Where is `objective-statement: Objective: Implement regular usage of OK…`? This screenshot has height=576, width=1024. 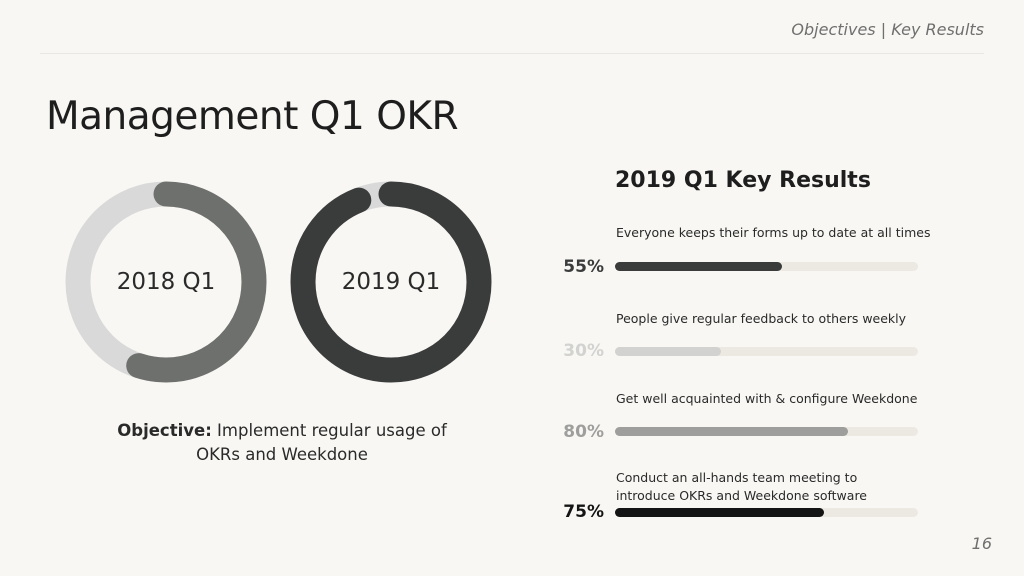
objective-statement: Objective: Implement regular usage of OK… is located at coordinates (282, 443).